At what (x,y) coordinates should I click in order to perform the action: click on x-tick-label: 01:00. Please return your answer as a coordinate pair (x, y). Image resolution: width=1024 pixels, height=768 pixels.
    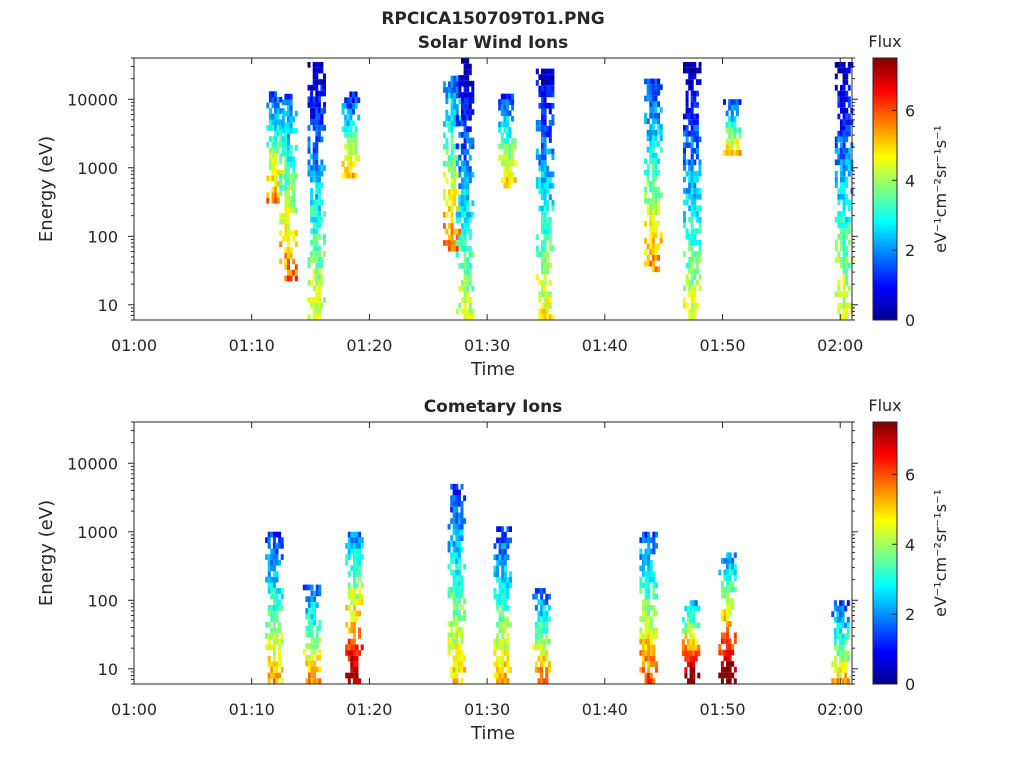
    Looking at the image, I should click on (134, 345).